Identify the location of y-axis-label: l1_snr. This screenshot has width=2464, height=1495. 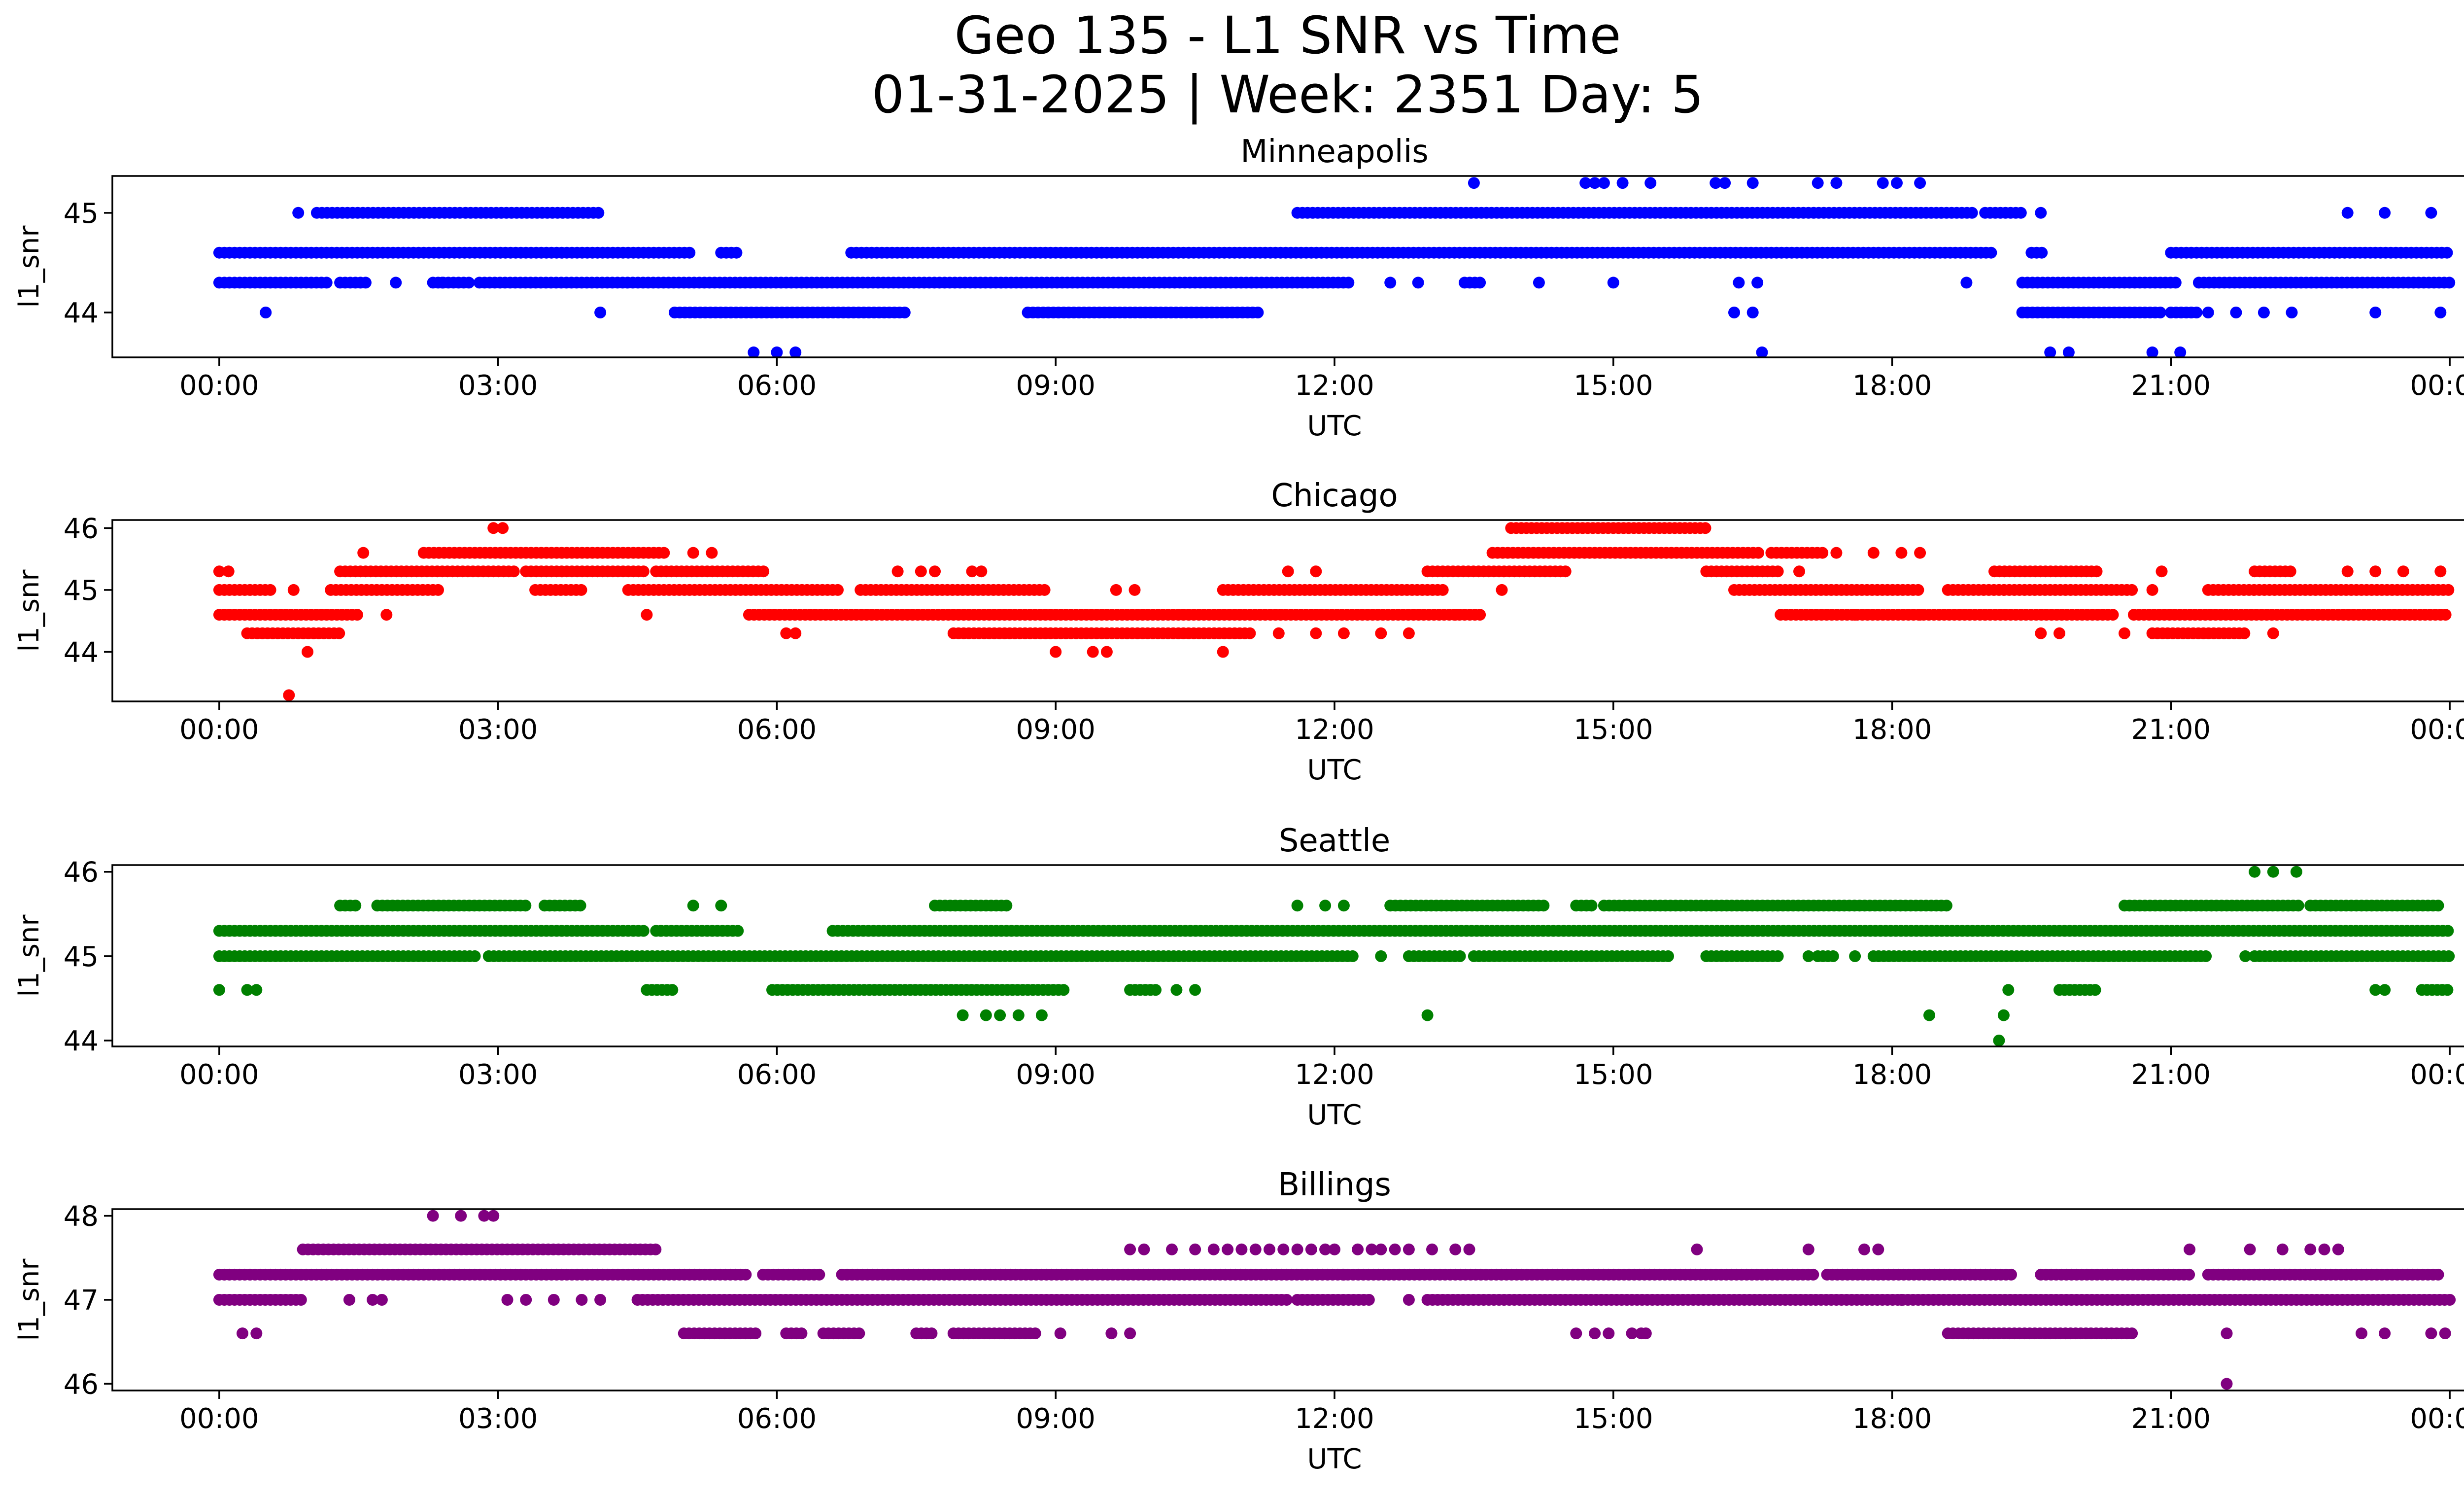
(29, 266).